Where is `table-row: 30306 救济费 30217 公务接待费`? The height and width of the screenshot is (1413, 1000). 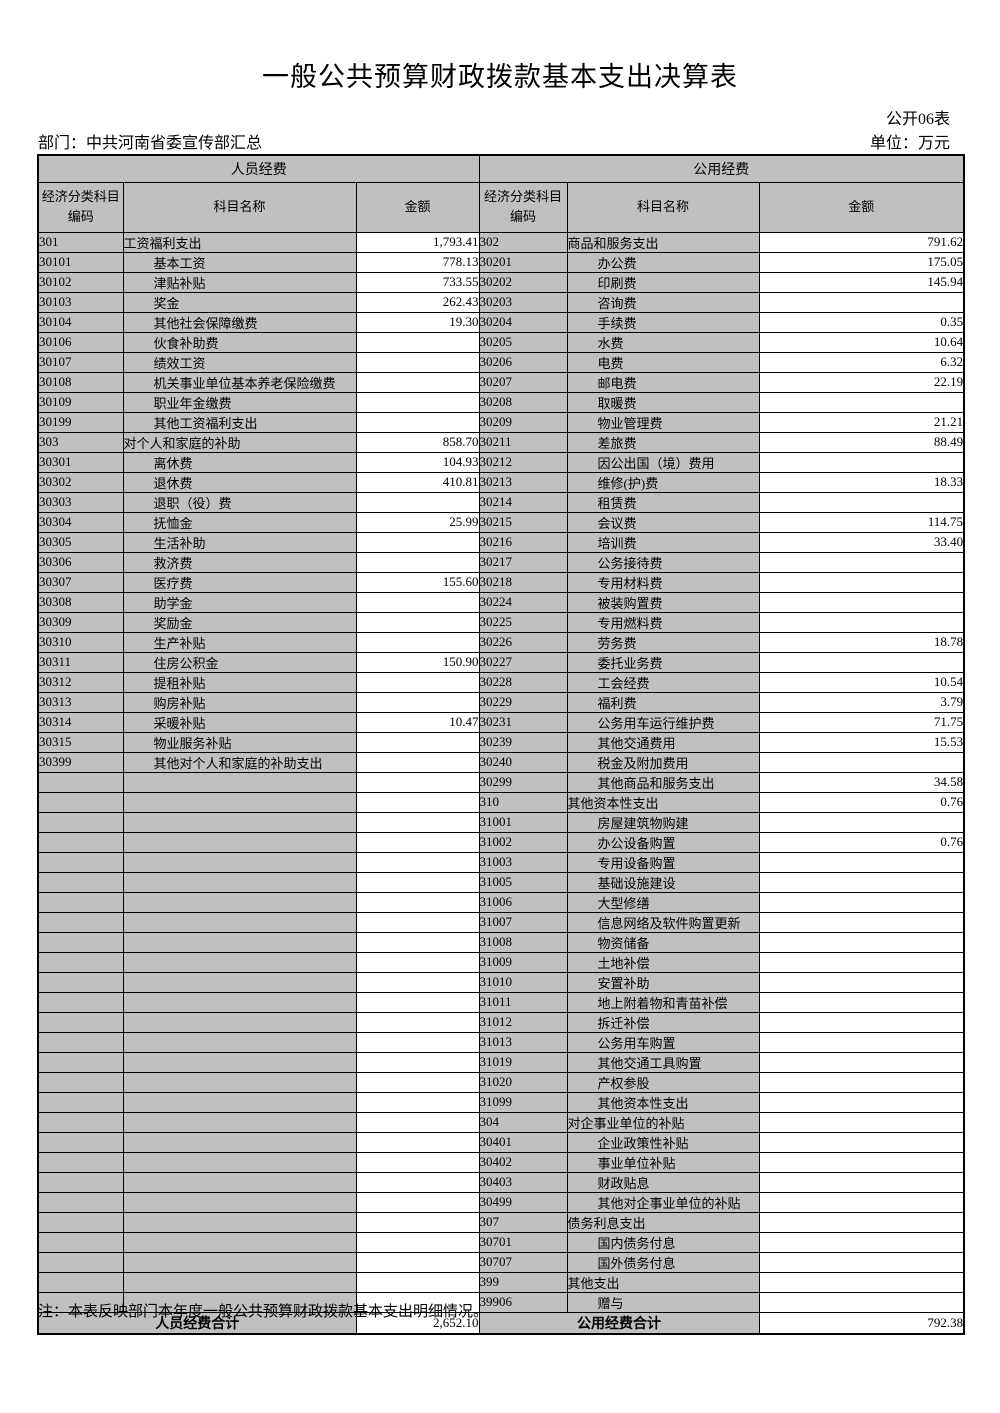
table-row: 30306 救济费 30217 公务接待费 is located at coordinates (501, 562).